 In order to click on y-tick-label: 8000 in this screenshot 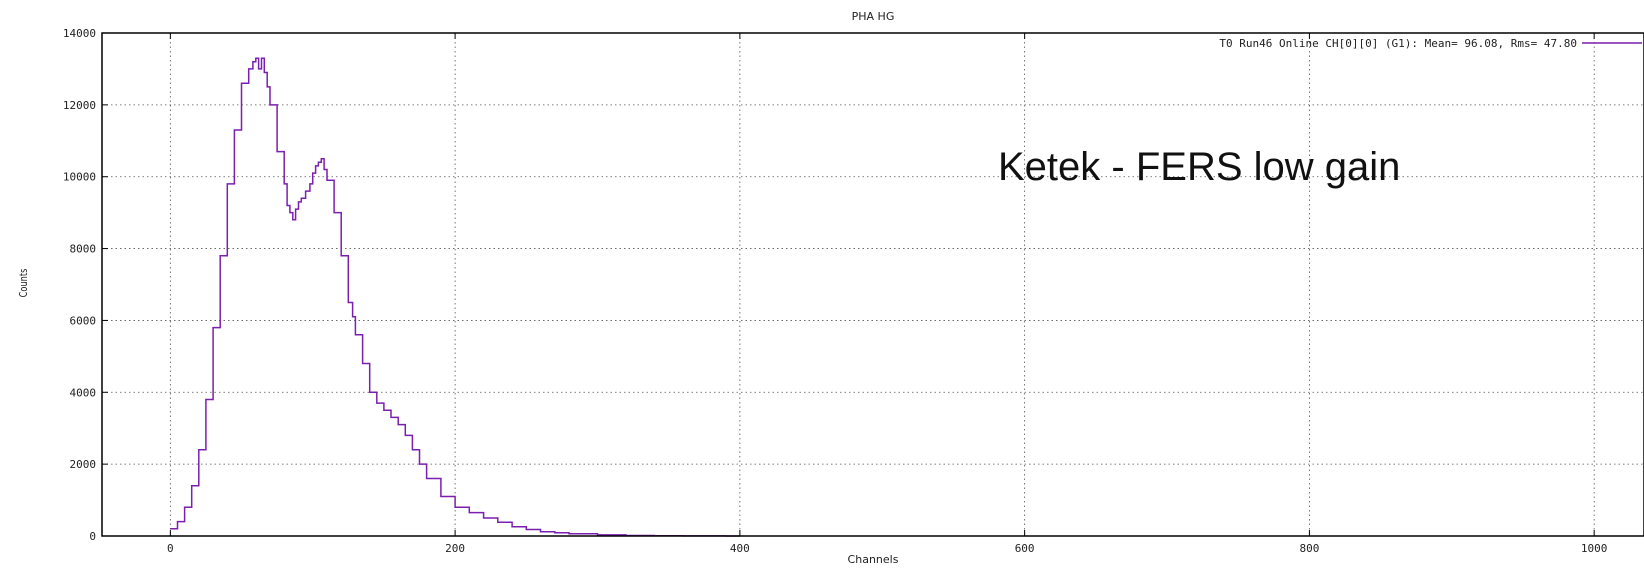, I will do `click(83, 249)`.